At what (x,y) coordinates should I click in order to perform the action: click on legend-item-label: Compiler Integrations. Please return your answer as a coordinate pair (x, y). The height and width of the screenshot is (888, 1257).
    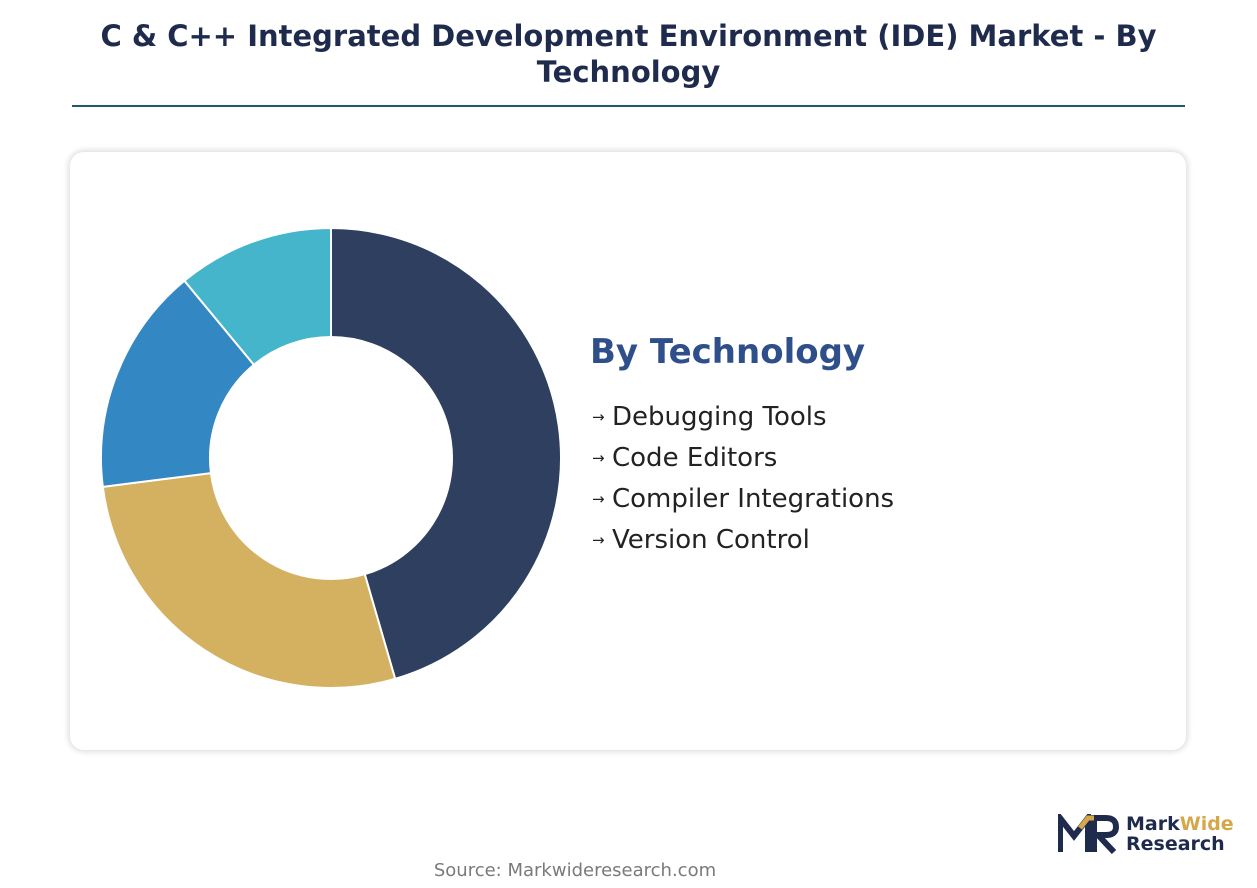
    Looking at the image, I should click on (753, 499).